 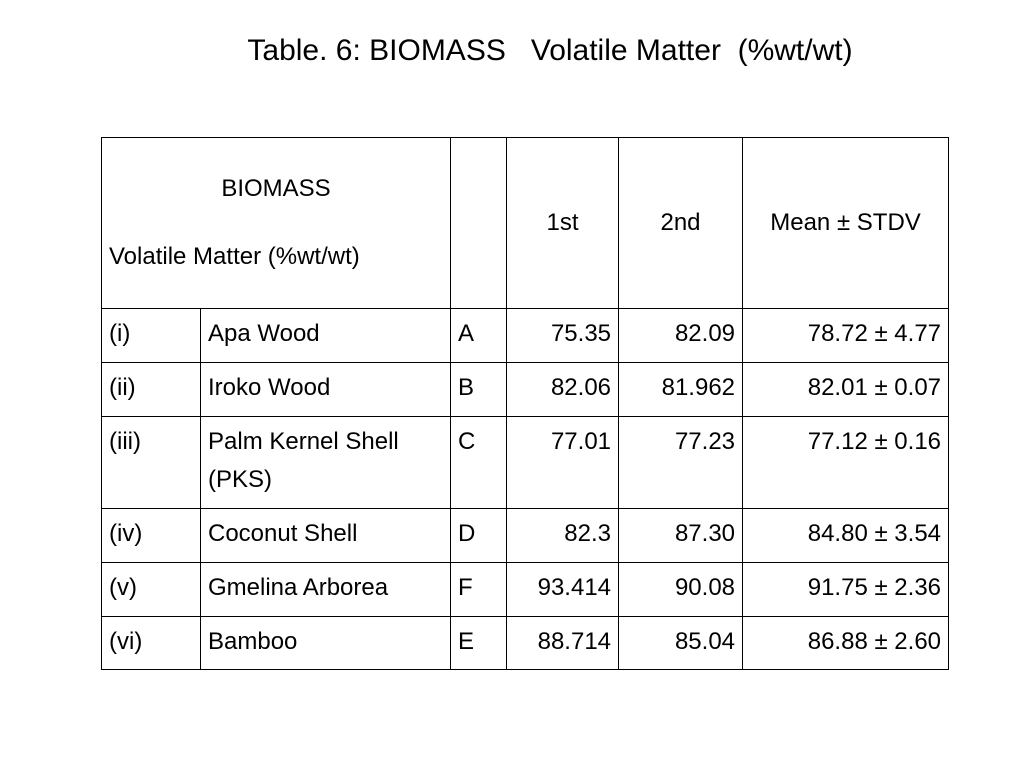 What do you see at coordinates (151, 335) in the screenshot?
I see `table-cell: (i)` at bounding box center [151, 335].